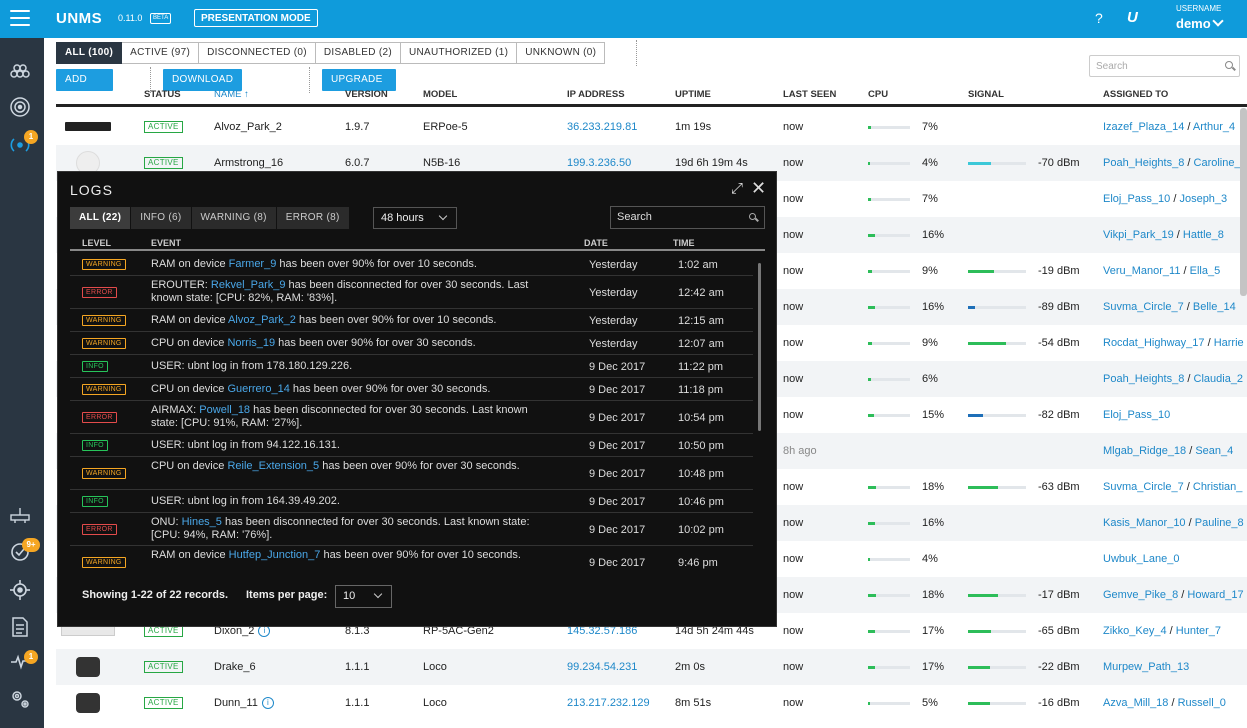  Describe the element at coordinates (1146, 667) in the screenshot. I see `assigned-site-link: Murpew_Path_13` at that location.